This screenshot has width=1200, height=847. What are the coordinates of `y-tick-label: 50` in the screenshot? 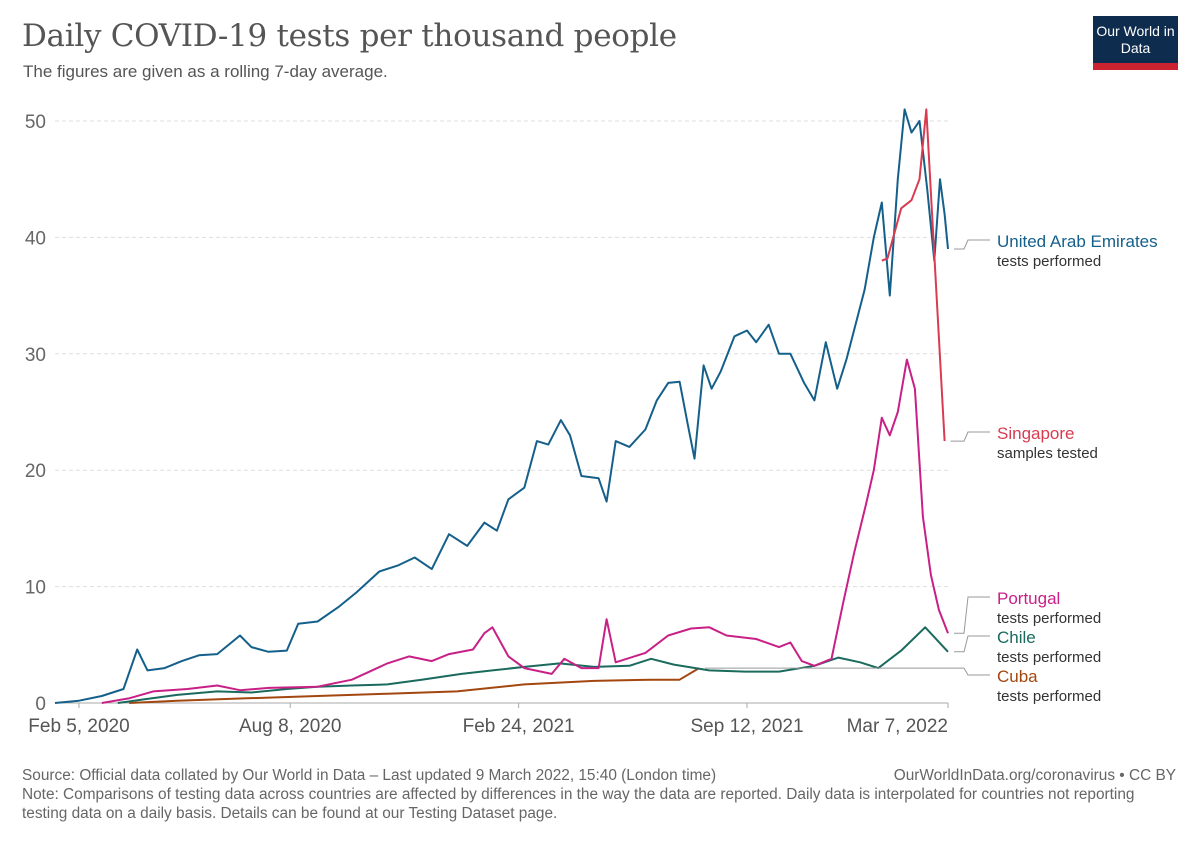 It's located at (35, 122).